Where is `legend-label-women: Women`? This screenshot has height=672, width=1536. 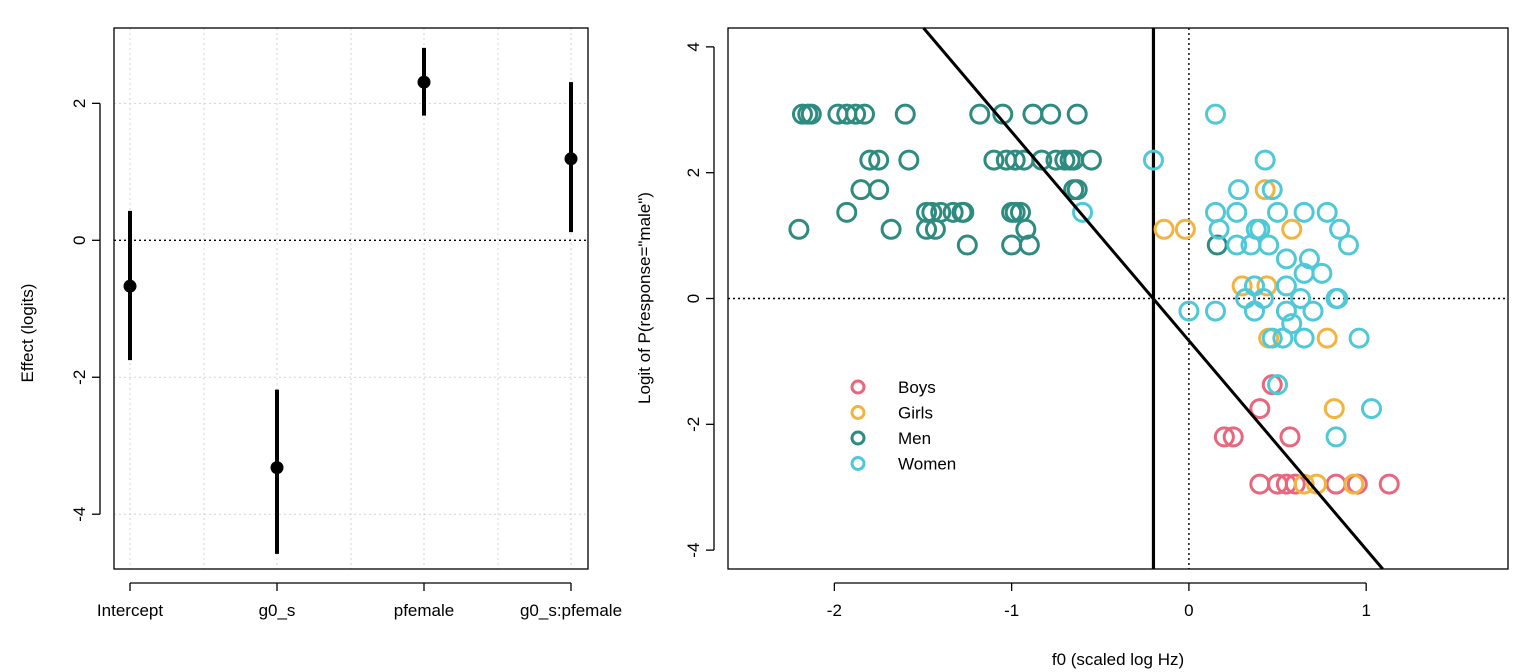 legend-label-women: Women is located at coordinates (927, 464).